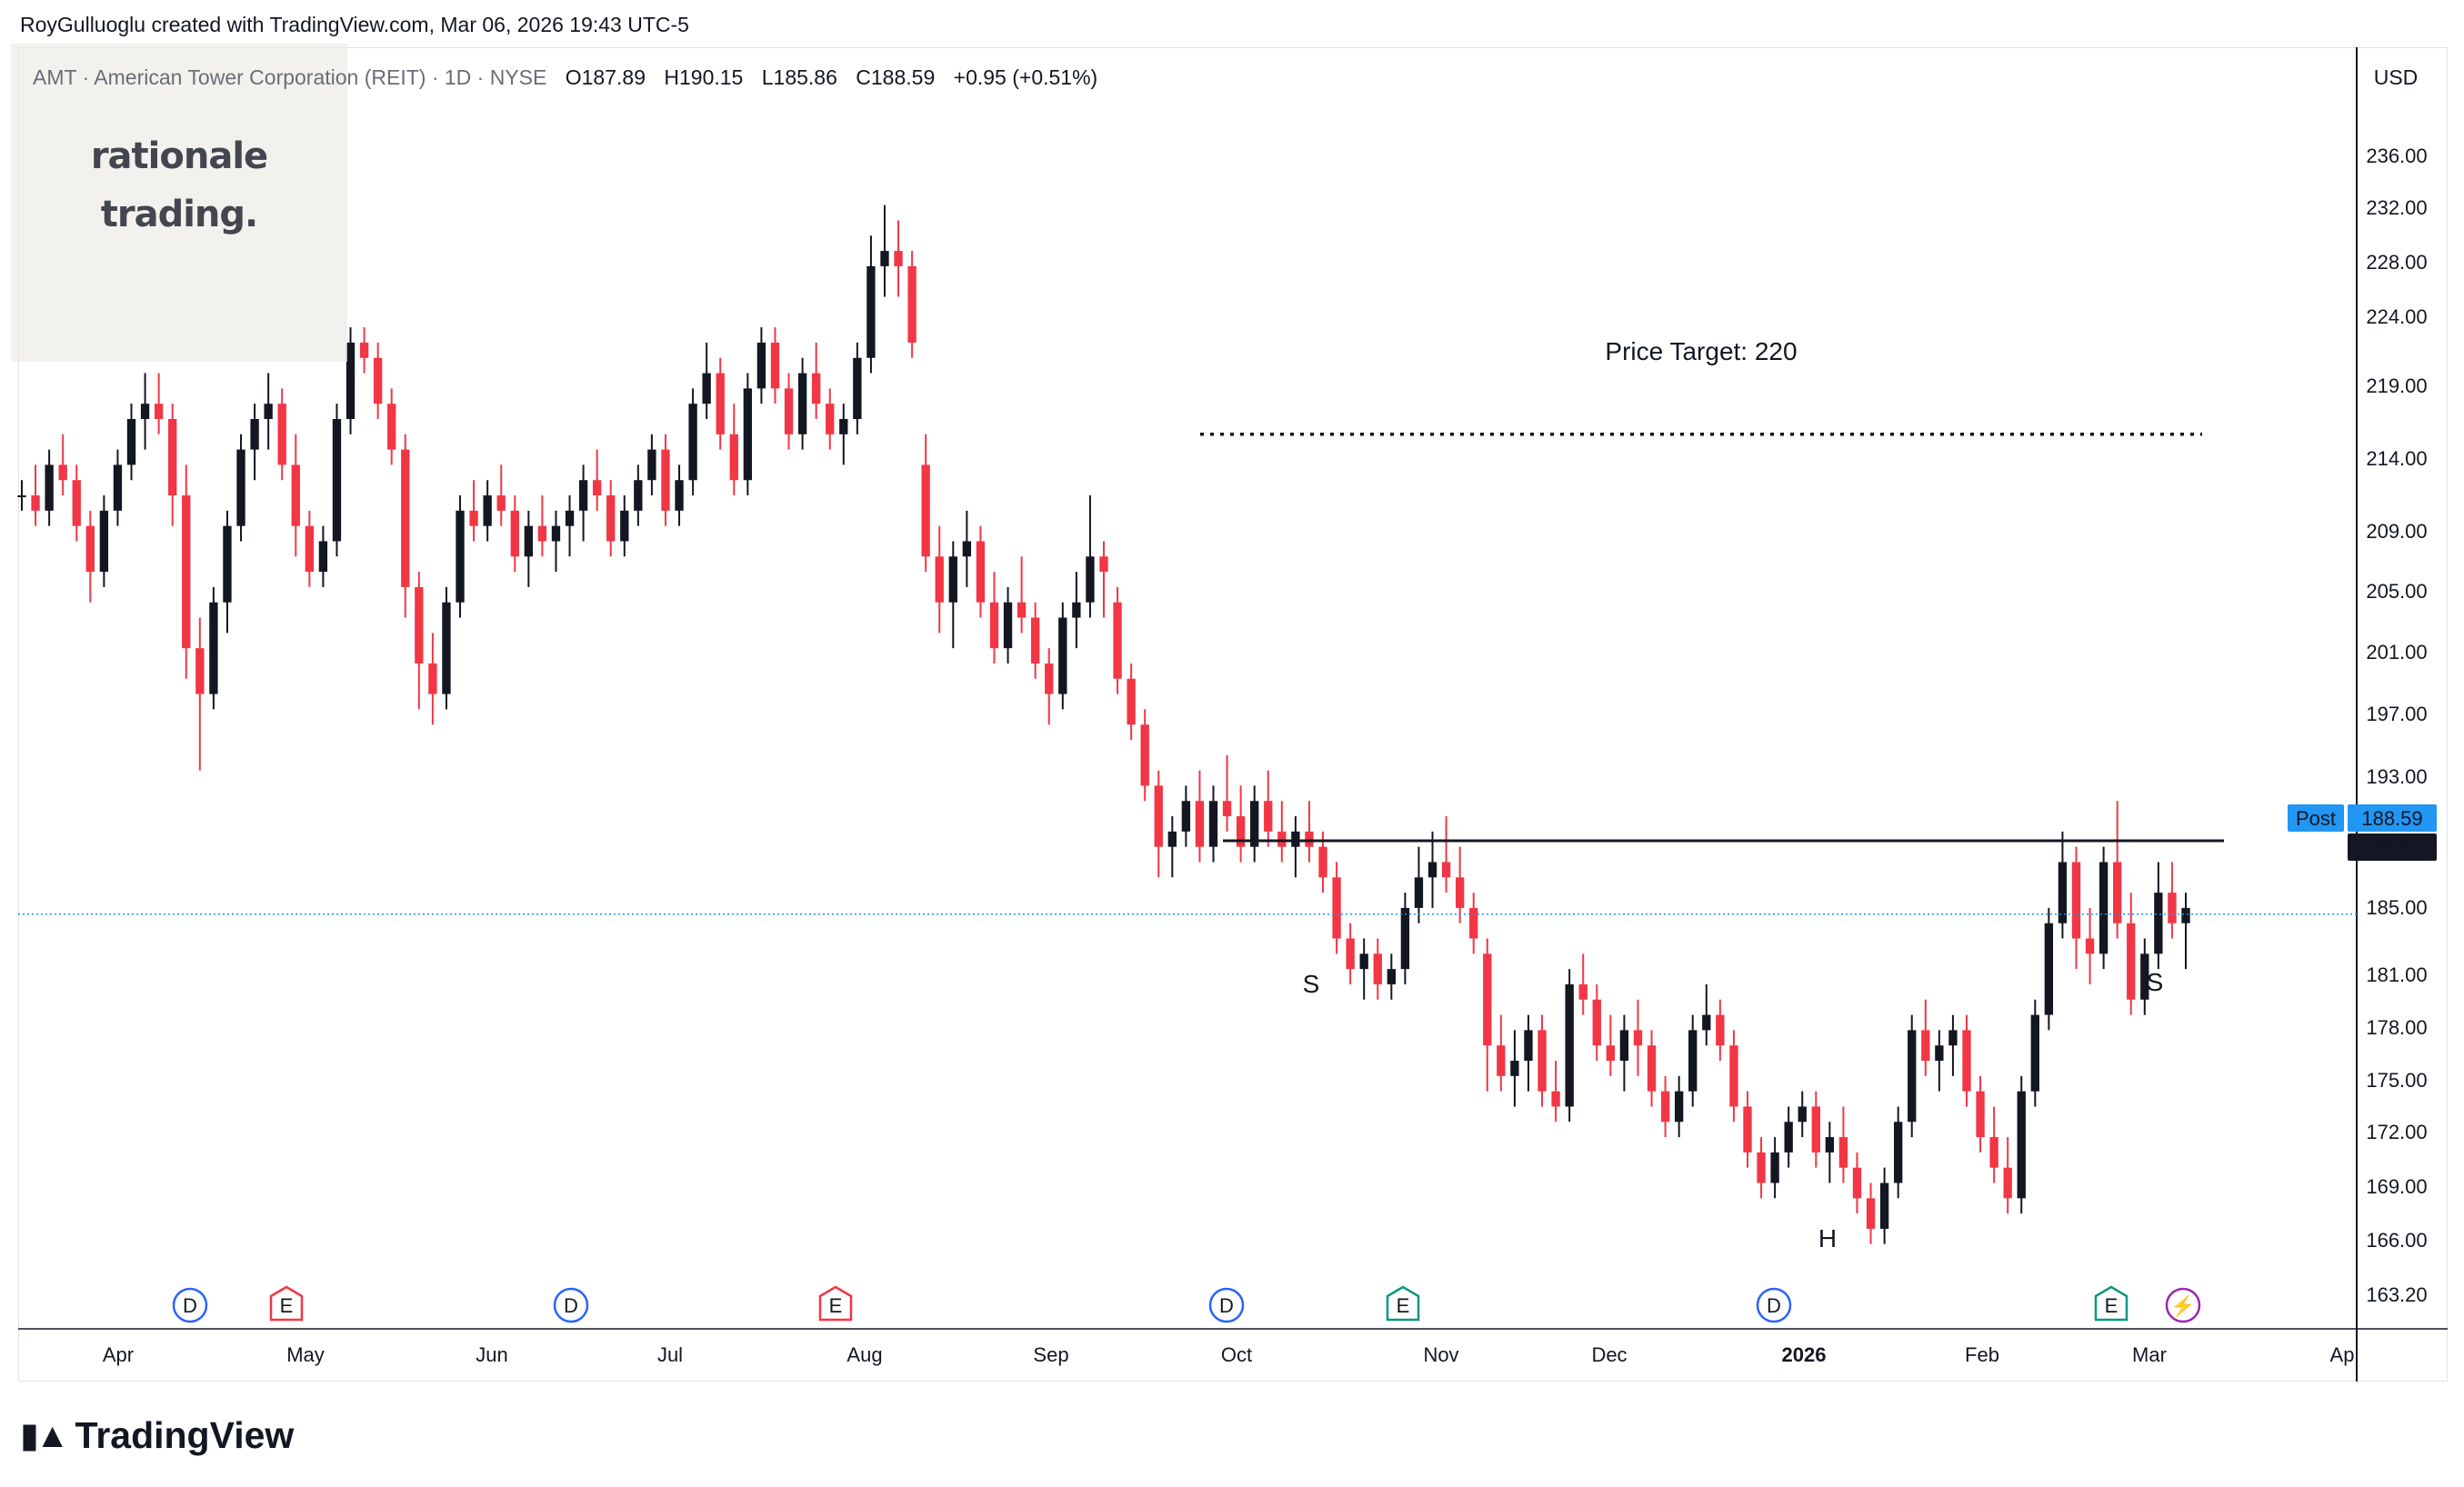 This screenshot has width=2464, height=1487. What do you see at coordinates (2397, 1295) in the screenshot?
I see `price-axis-label: 163.20` at bounding box center [2397, 1295].